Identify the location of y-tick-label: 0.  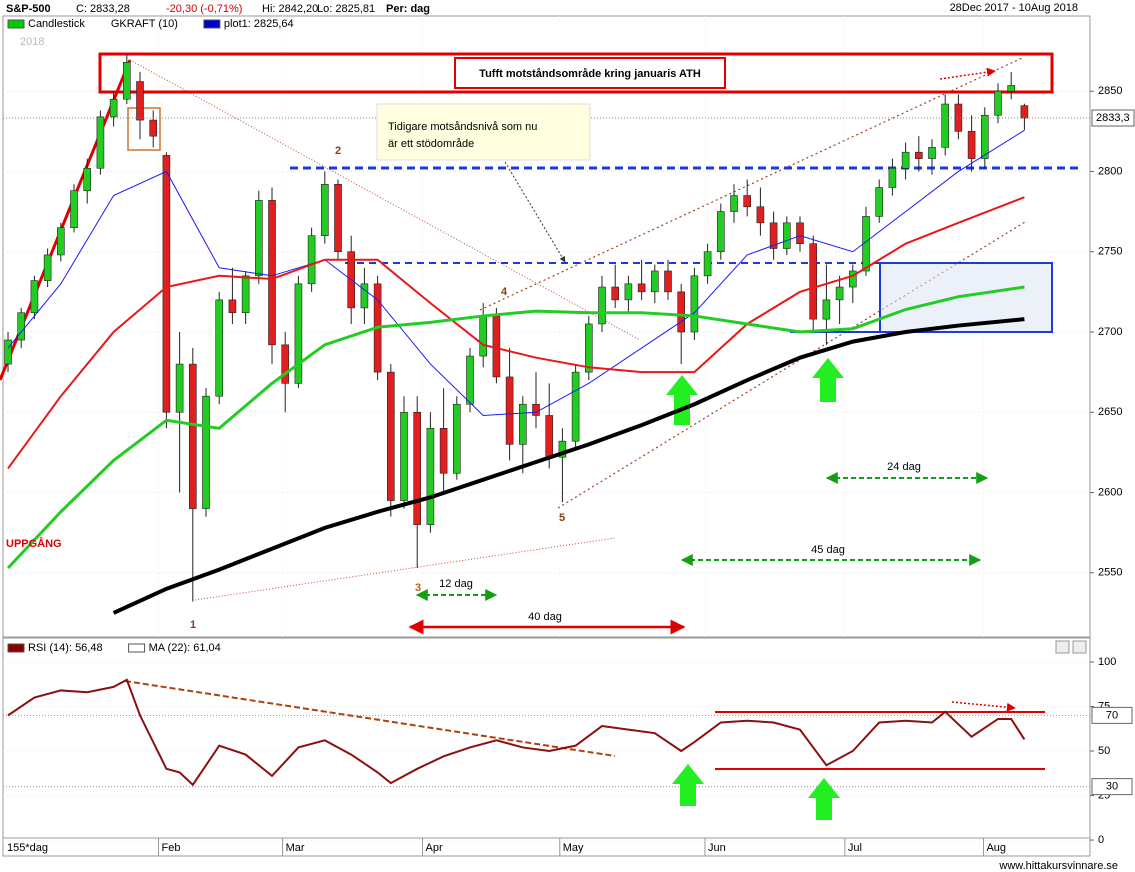
(1101, 840).